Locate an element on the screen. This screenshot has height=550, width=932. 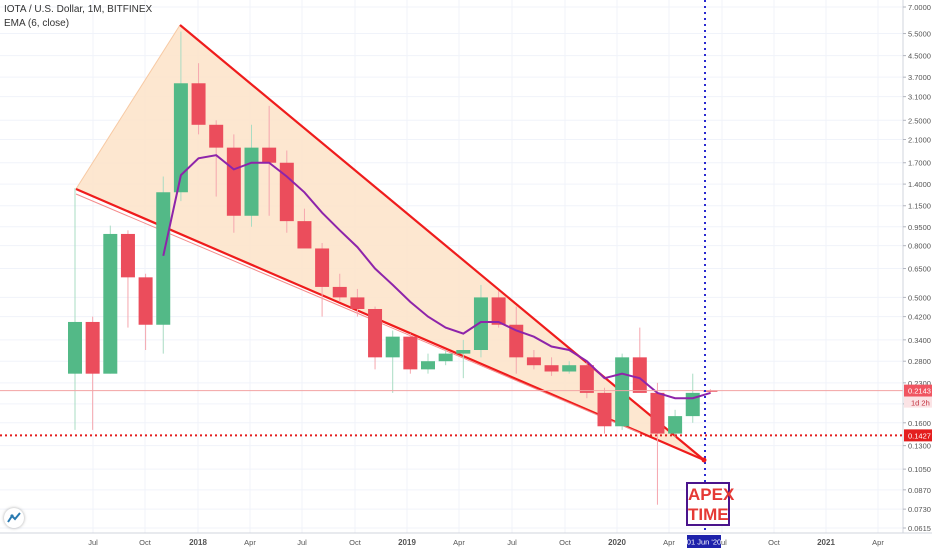
price-axis-bg is located at coordinates (917, 266).